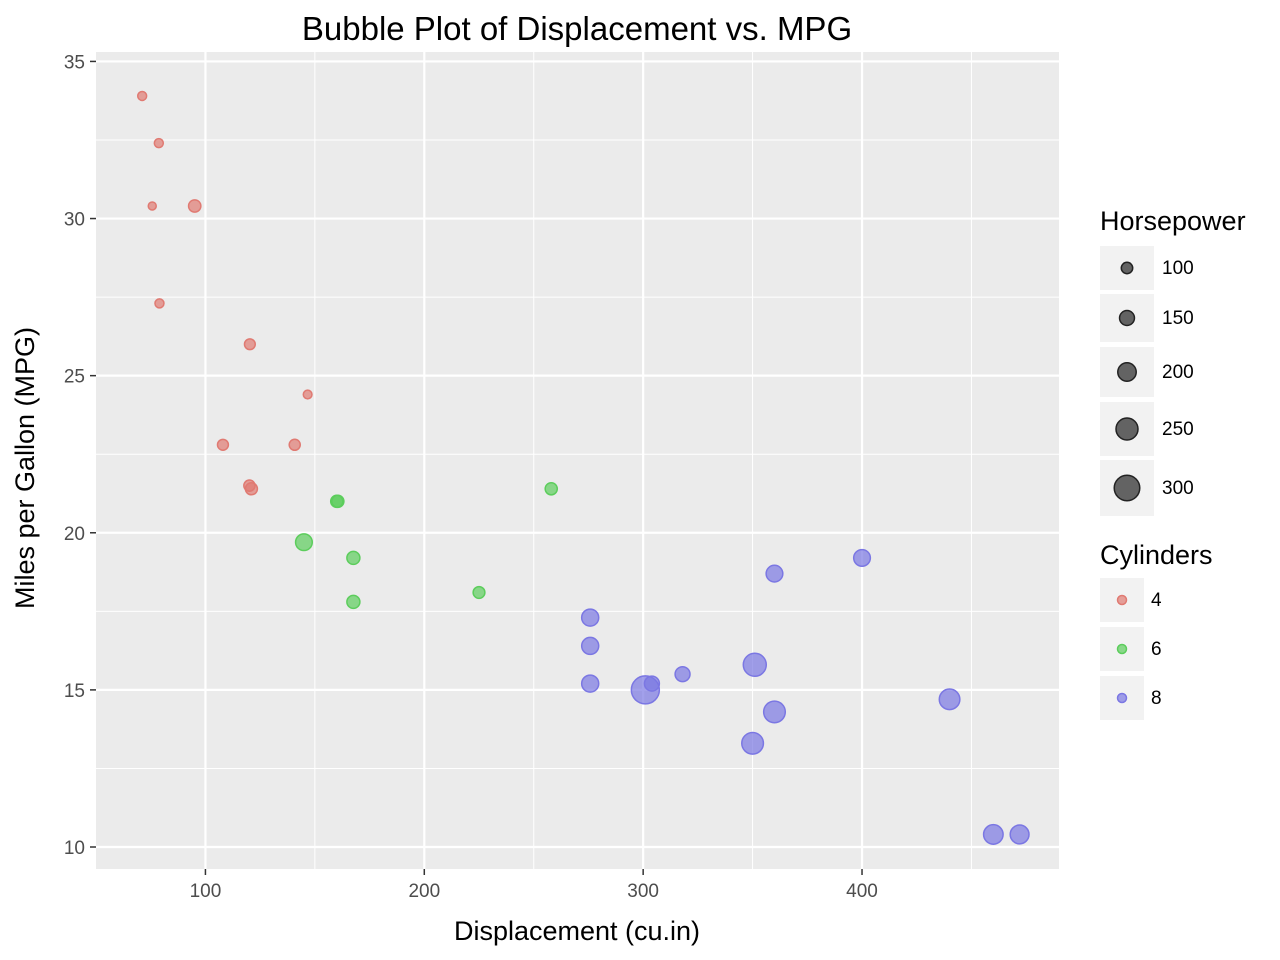 This screenshot has width=1280, height=960. What do you see at coordinates (1173, 221) in the screenshot?
I see `size-legend-title: Horsepower` at bounding box center [1173, 221].